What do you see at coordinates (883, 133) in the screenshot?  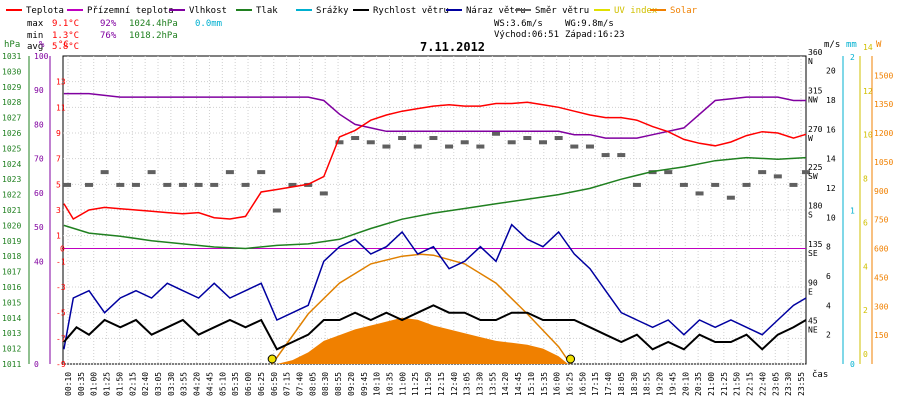 I see `solar-tick-7: 1200` at bounding box center [883, 133].